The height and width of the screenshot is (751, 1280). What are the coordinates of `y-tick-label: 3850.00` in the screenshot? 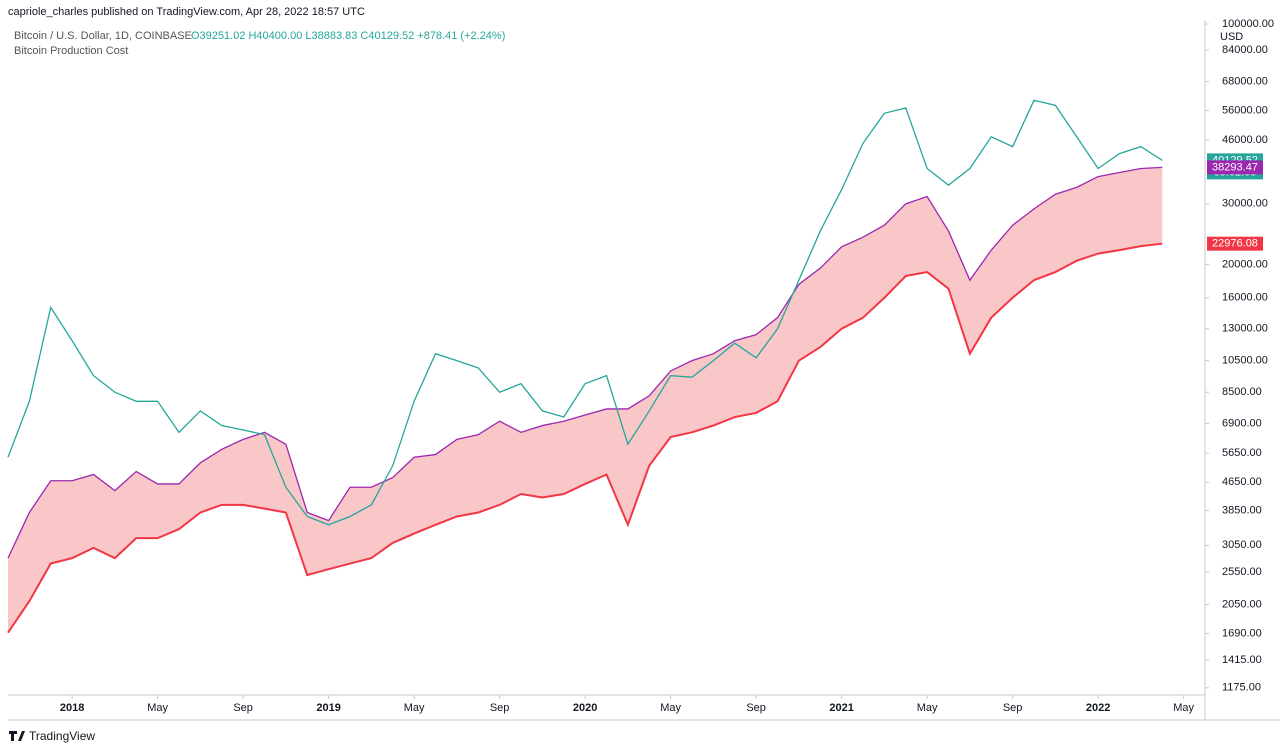 It's located at (1242, 510).